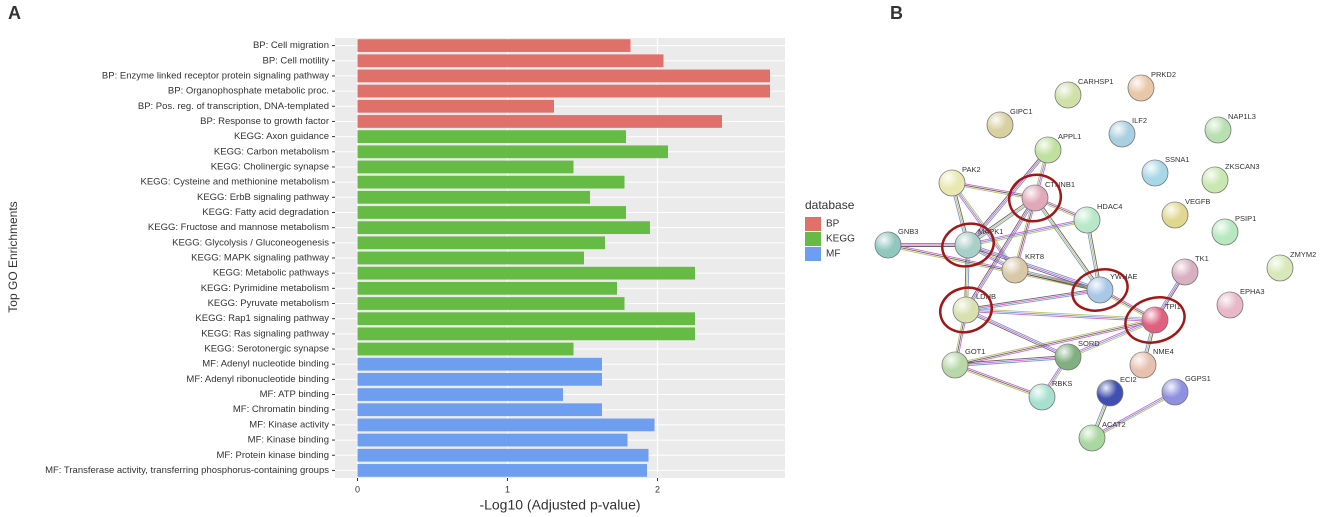 This screenshot has width=1325, height=517. Describe the element at coordinates (1198, 378) in the screenshot. I see `node-label: GGPS1` at that location.